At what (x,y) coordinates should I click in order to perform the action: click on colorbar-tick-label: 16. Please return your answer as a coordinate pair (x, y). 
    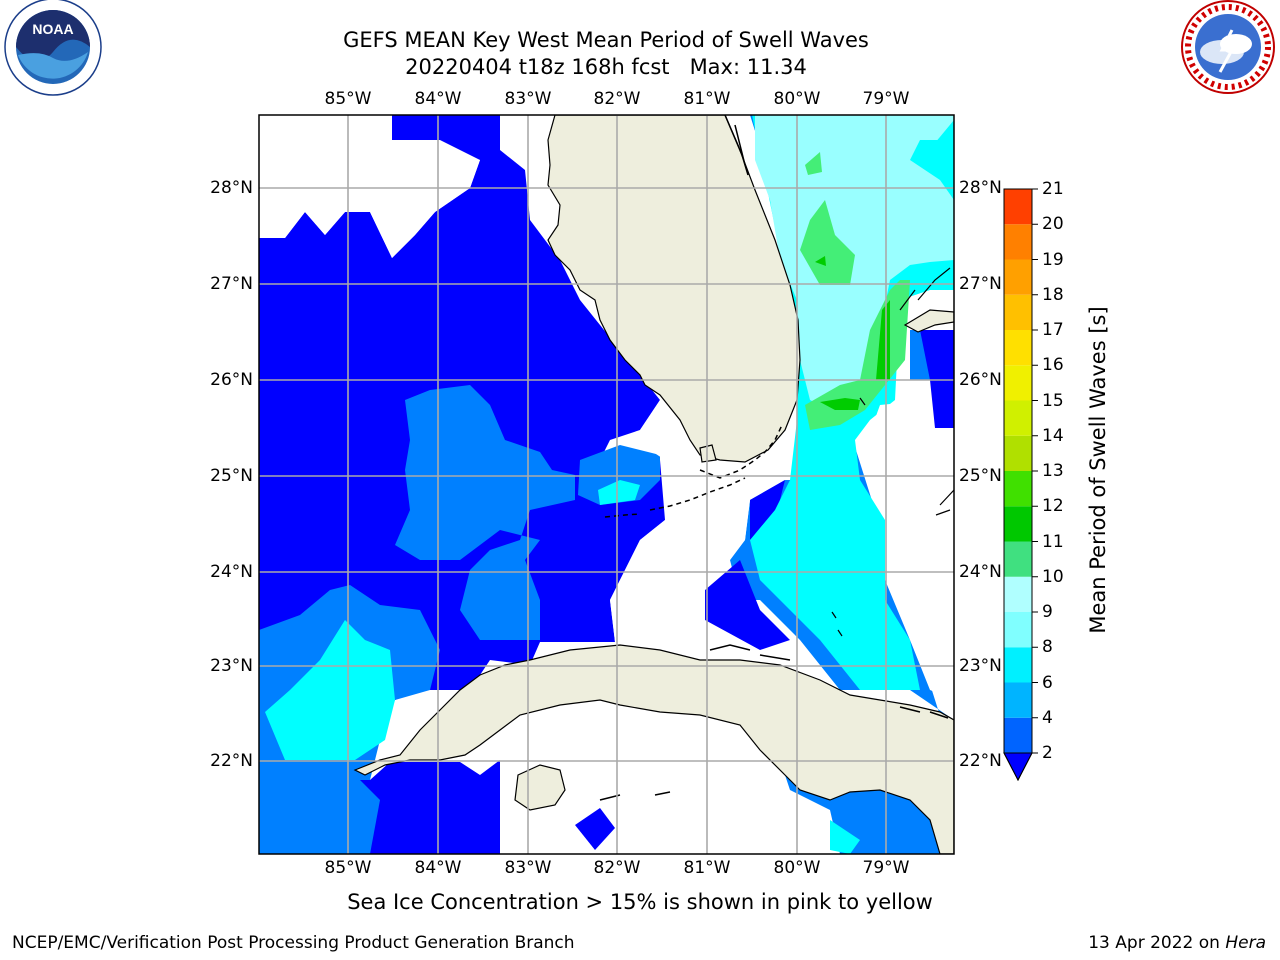
    Looking at the image, I should click on (1053, 365).